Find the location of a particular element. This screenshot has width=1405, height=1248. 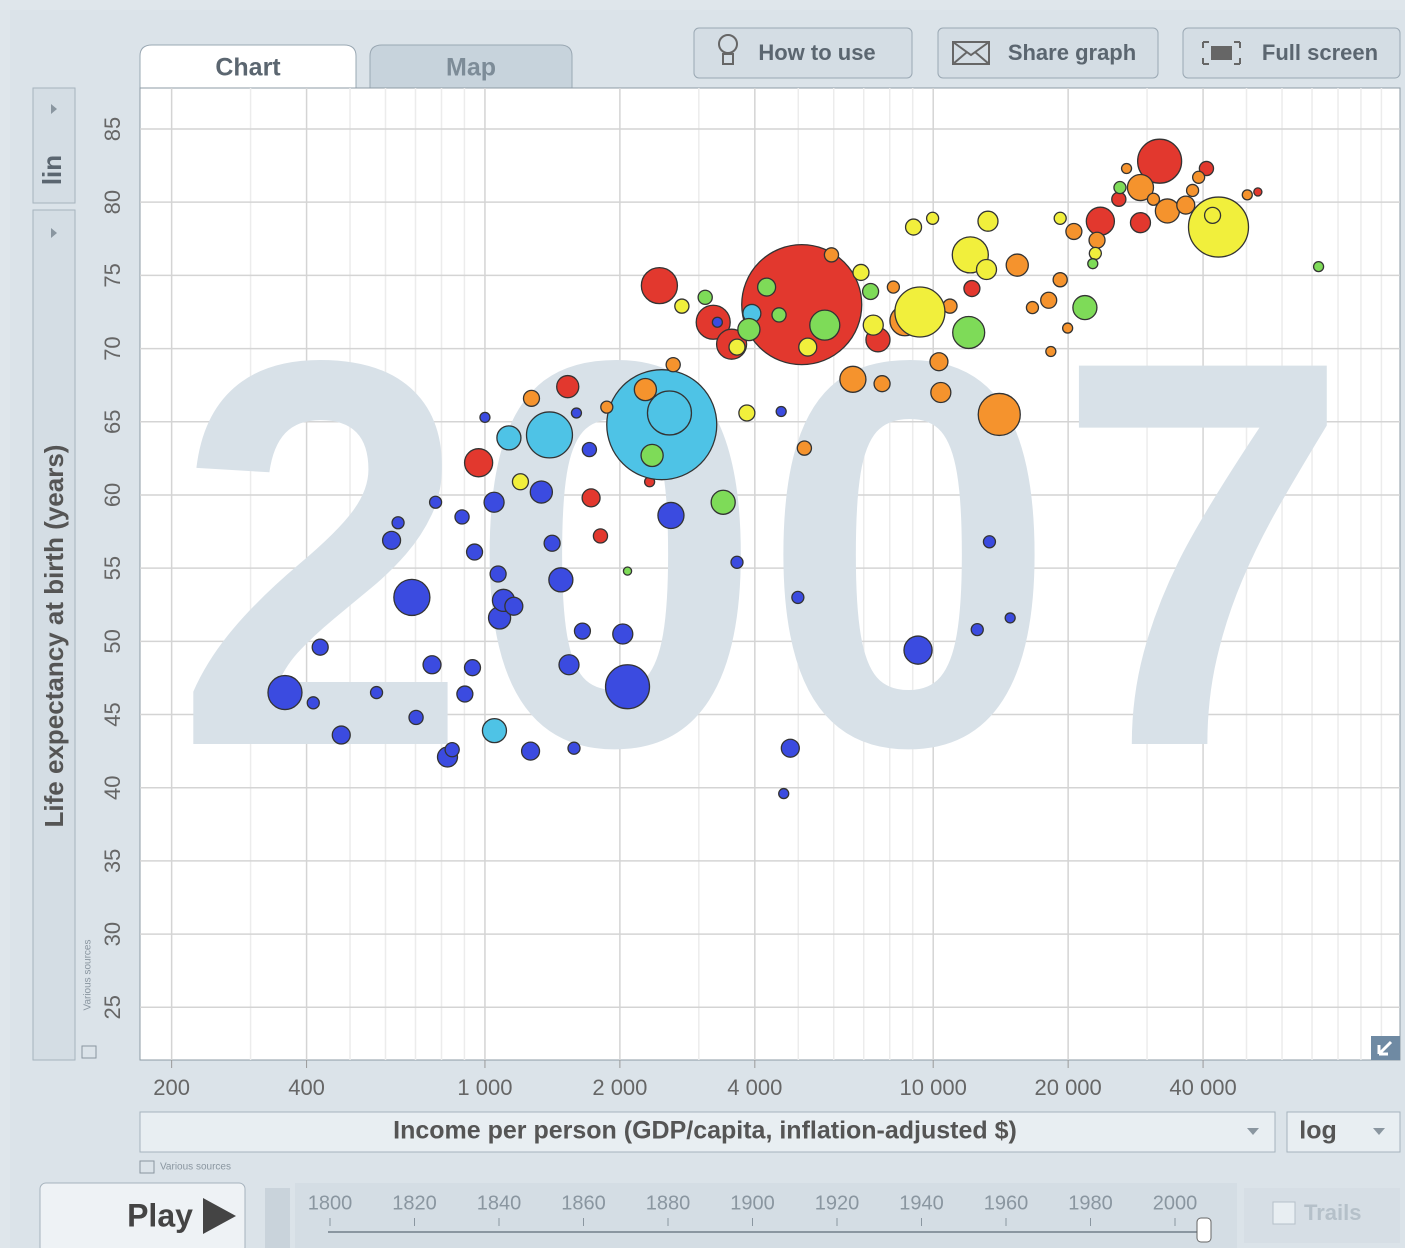

tab-label: Chart is located at coordinates (248, 68).